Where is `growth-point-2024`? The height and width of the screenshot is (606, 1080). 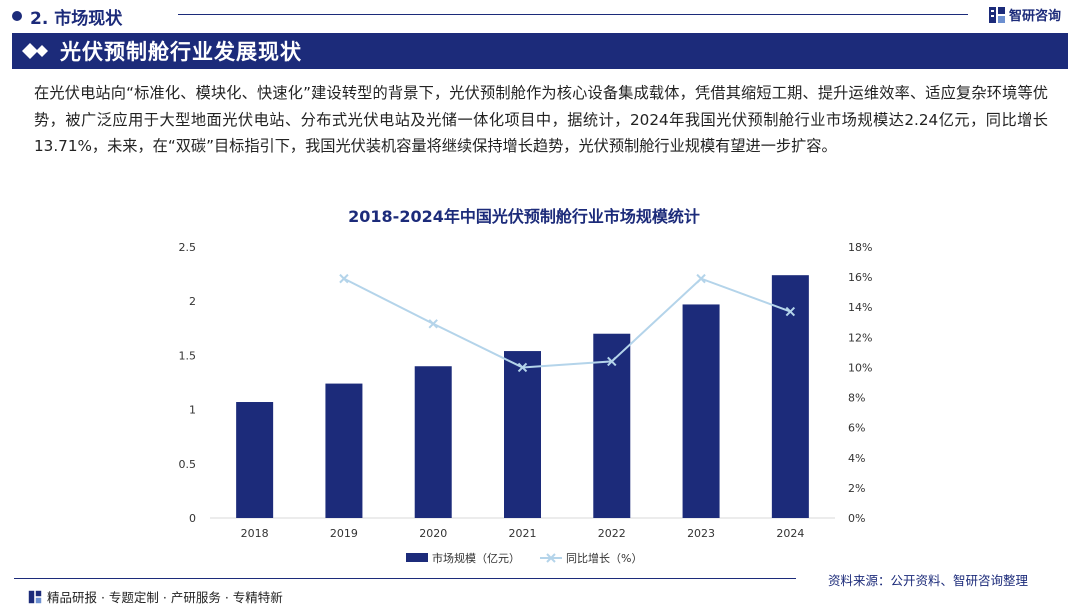 growth-point-2024 is located at coordinates (790, 311).